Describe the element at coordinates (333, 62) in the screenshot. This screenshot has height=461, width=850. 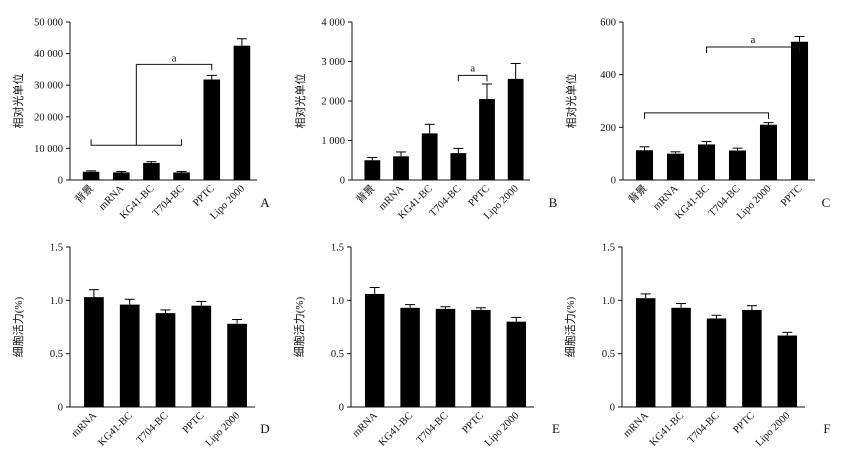
I see `y-tick-label: 3 000` at that location.